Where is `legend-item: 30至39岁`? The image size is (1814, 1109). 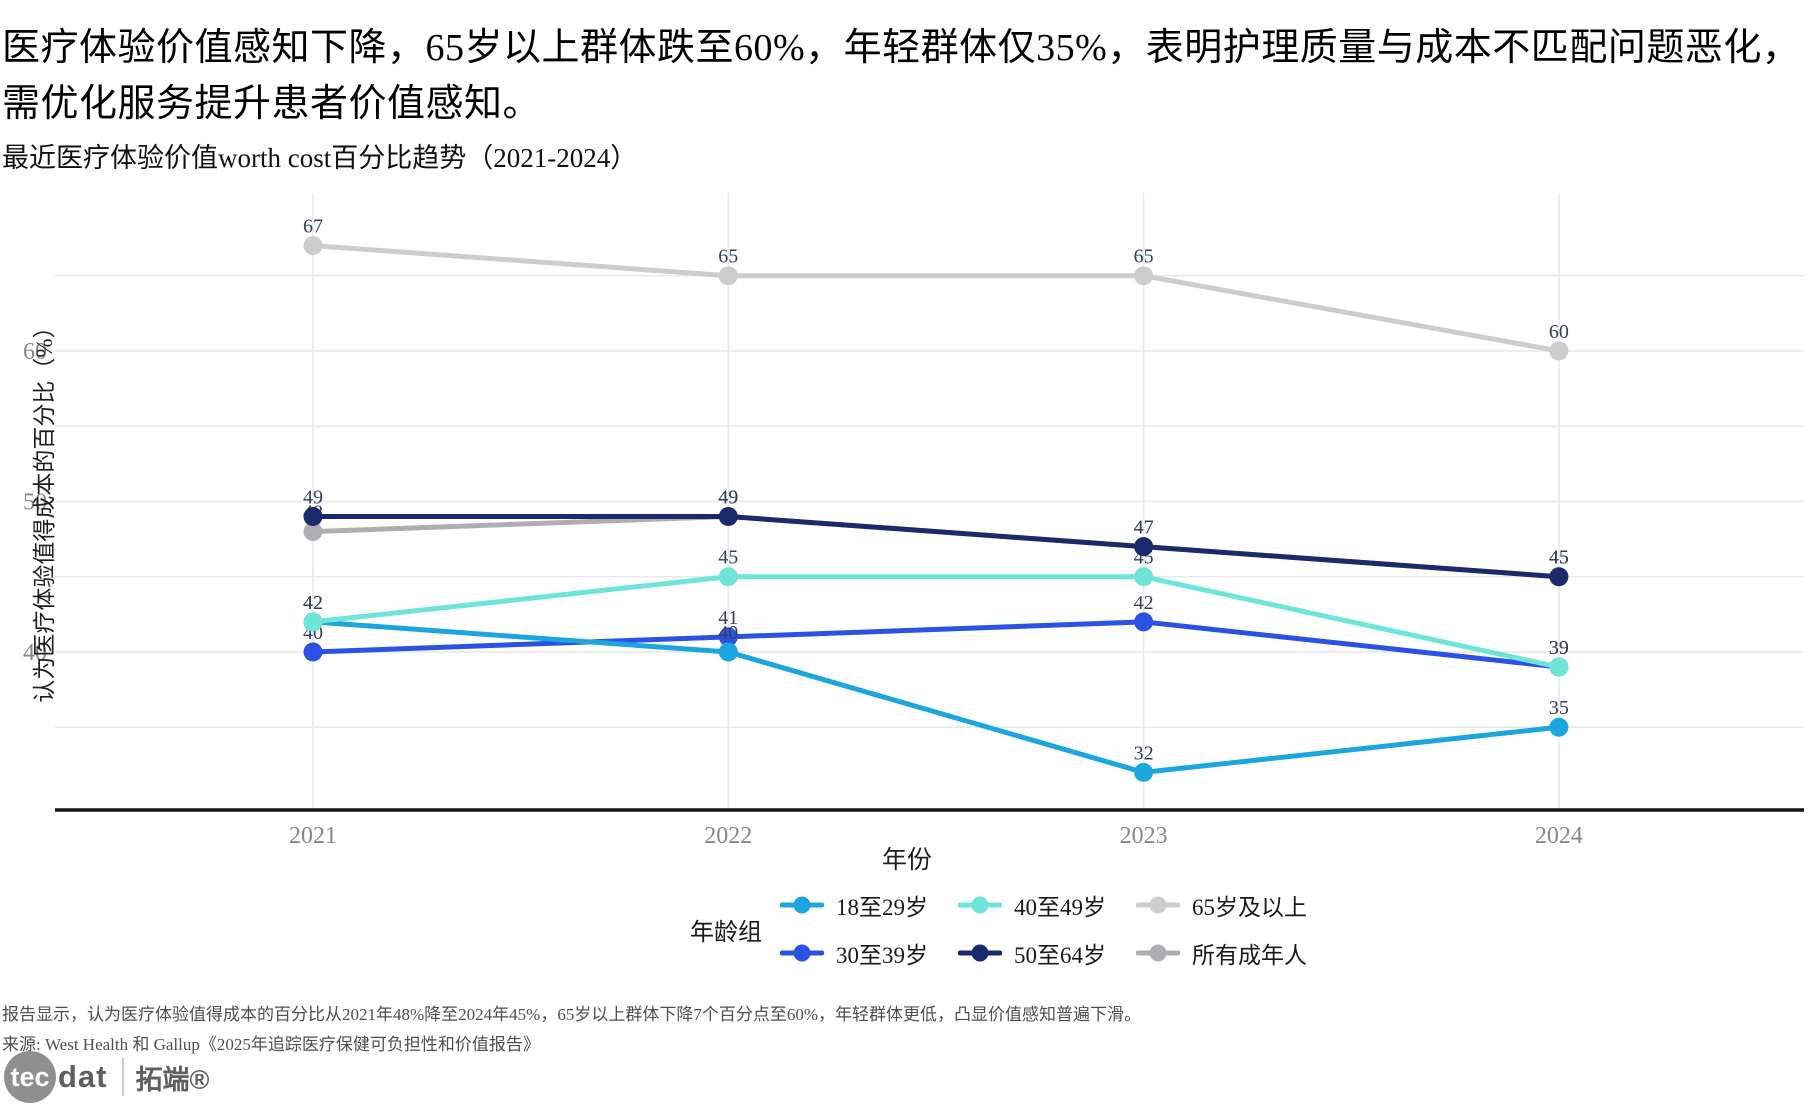
legend-item: 30至39岁 is located at coordinates (854, 953).